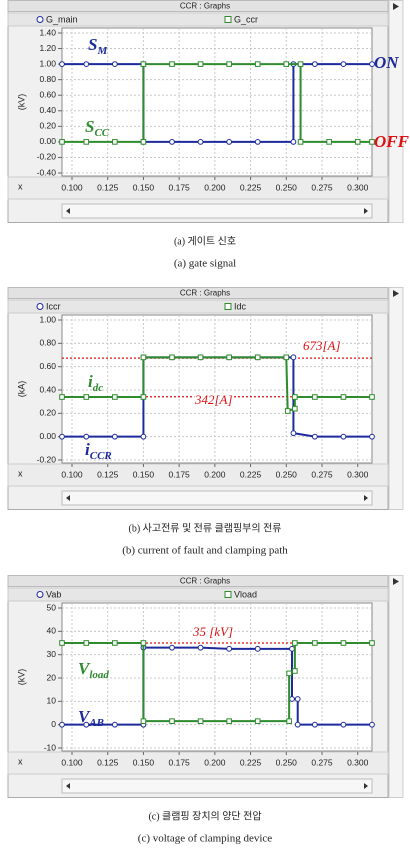 Image resolution: width=410 pixels, height=854 pixels. Describe the element at coordinates (251, 474) in the screenshot. I see `x-tick-label: 0.225` at that location.